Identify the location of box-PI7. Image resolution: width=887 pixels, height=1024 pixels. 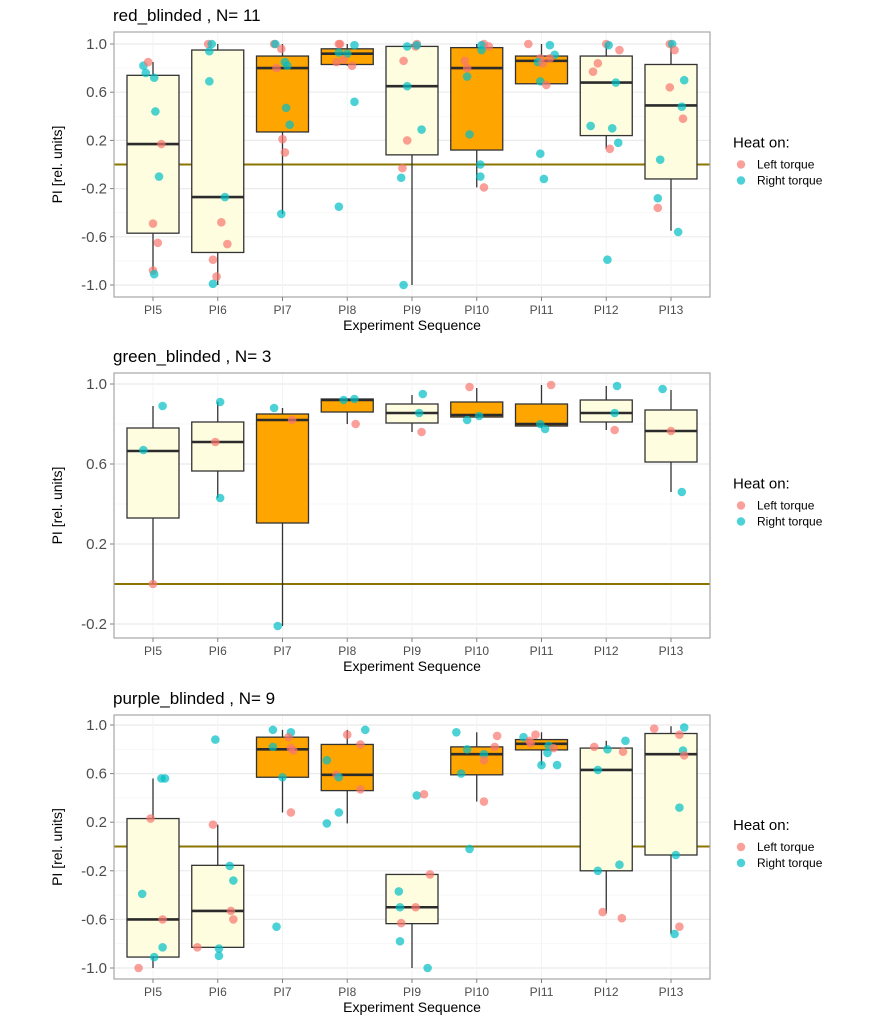
(282, 771).